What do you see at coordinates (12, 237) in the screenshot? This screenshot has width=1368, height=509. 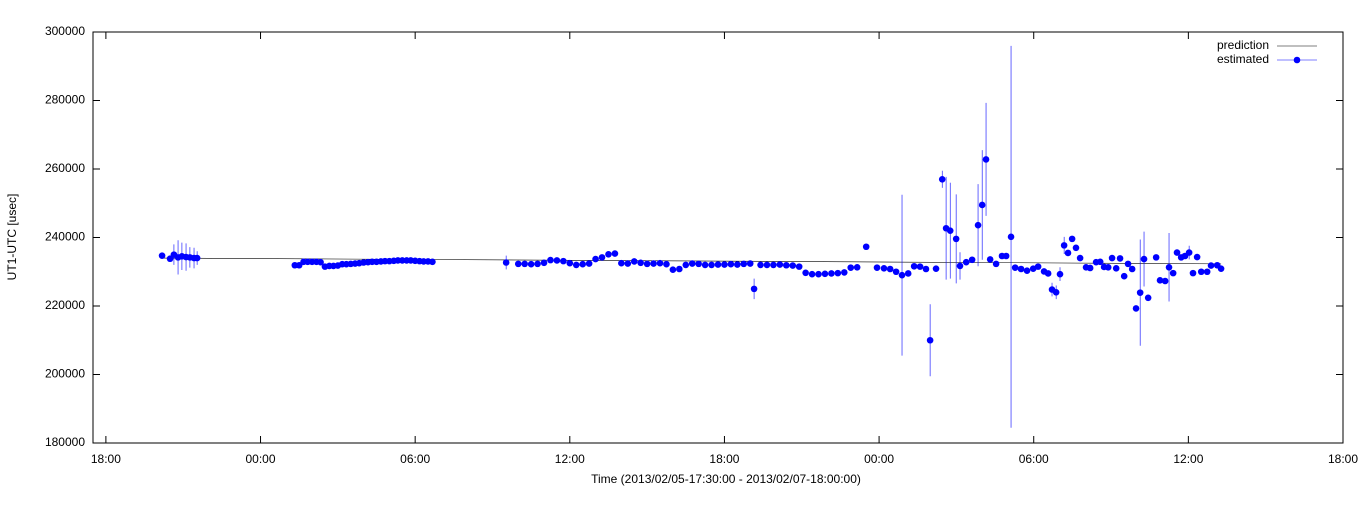 I see `y-axis-label: UT1-UTC [usec]` at bounding box center [12, 237].